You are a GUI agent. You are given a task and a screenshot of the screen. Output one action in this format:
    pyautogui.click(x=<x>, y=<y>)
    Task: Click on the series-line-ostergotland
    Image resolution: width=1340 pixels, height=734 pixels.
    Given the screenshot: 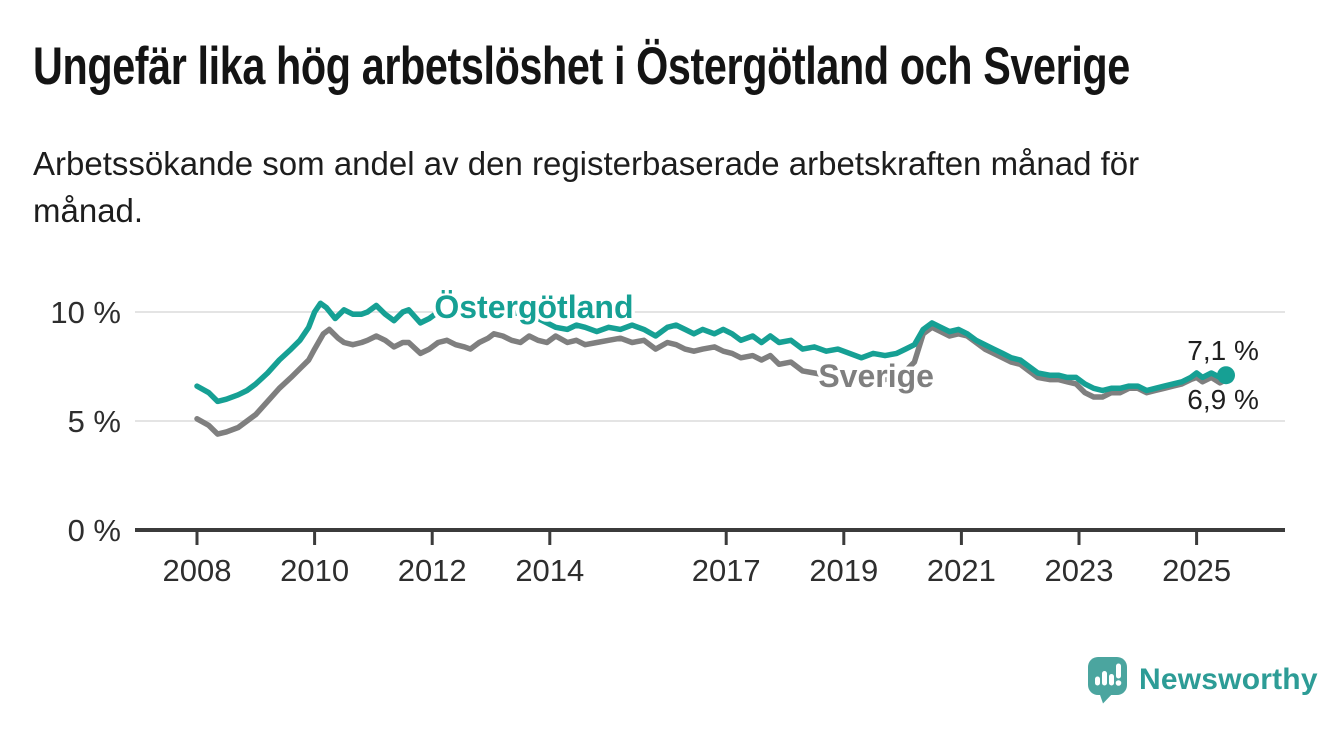 What is the action you would take?
    pyautogui.click(x=711, y=352)
    